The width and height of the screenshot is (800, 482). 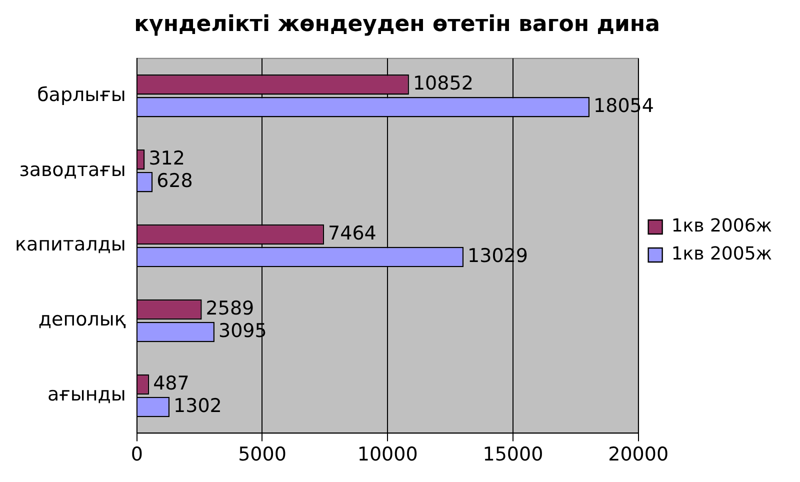 I want to click on data-label: 2589, so click(x=230, y=308).